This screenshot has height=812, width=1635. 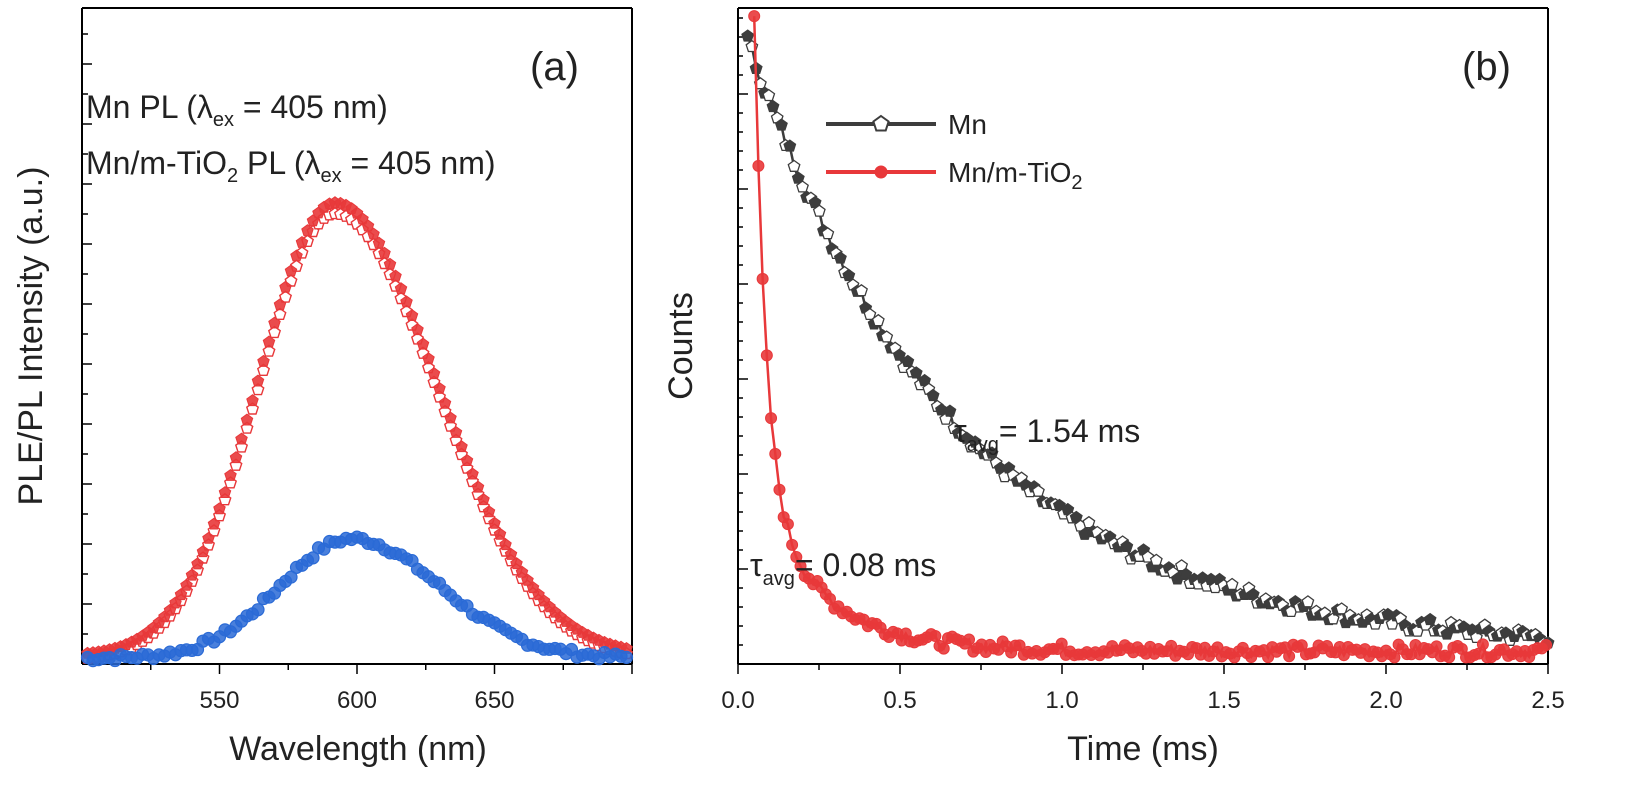 I want to click on panel-a-x-axis-title: Wavelength (nm), so click(x=358, y=749).